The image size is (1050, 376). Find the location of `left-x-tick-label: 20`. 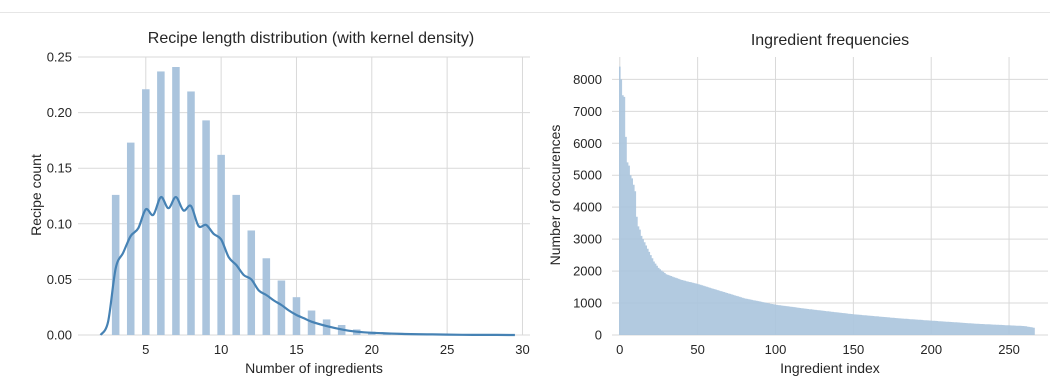

left-x-tick-label: 20 is located at coordinates (372, 349).